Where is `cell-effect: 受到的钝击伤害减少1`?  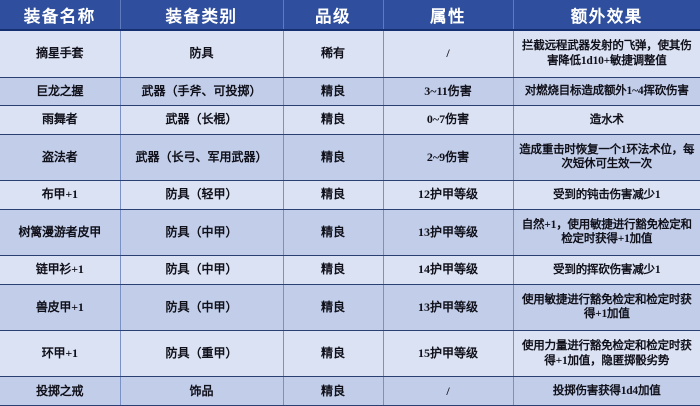
cell-effect: 受到的钝击伤害减少1 is located at coordinates (606, 195).